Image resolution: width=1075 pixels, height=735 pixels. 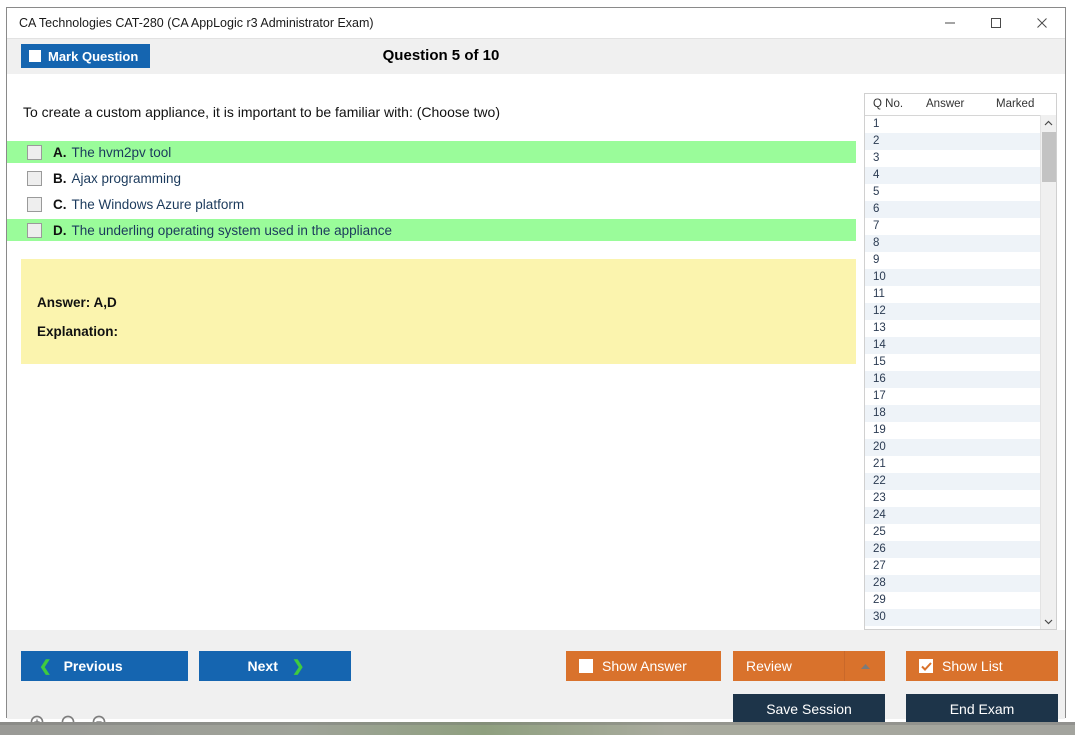 What do you see at coordinates (35, 56) in the screenshot?
I see `mark-question-checkbox-icon` at bounding box center [35, 56].